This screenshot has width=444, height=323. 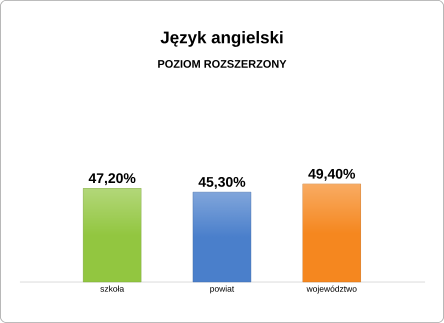 What do you see at coordinates (221, 39) in the screenshot?
I see `chart-title: Język angielski` at bounding box center [221, 39].